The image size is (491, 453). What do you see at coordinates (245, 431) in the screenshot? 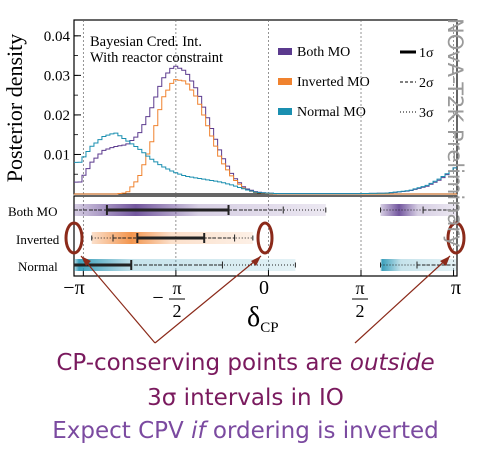
I see `caption-line-3: Expect CPV if ordering is inverted` at bounding box center [245, 431].